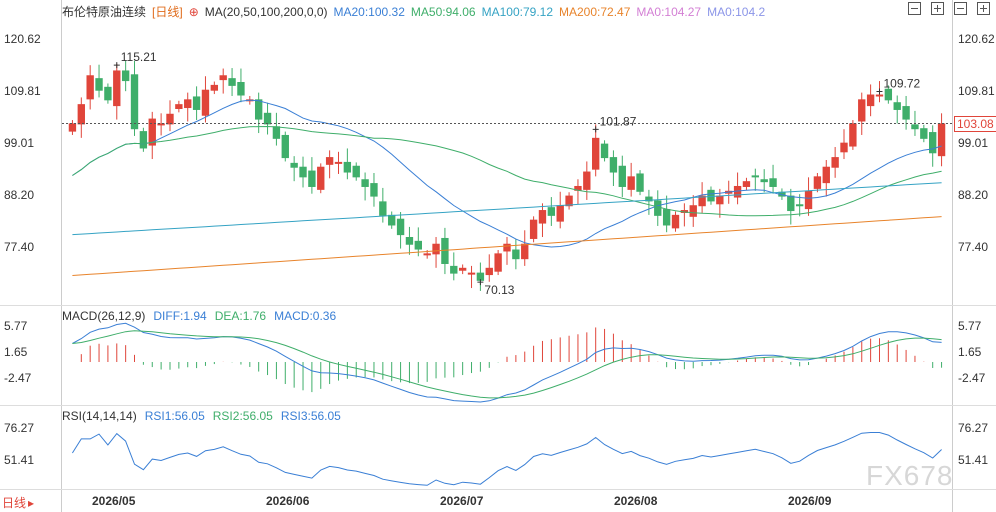 The image size is (996, 512). Describe the element at coordinates (507, 209) in the screenshot. I see `ma100-line` at that location.